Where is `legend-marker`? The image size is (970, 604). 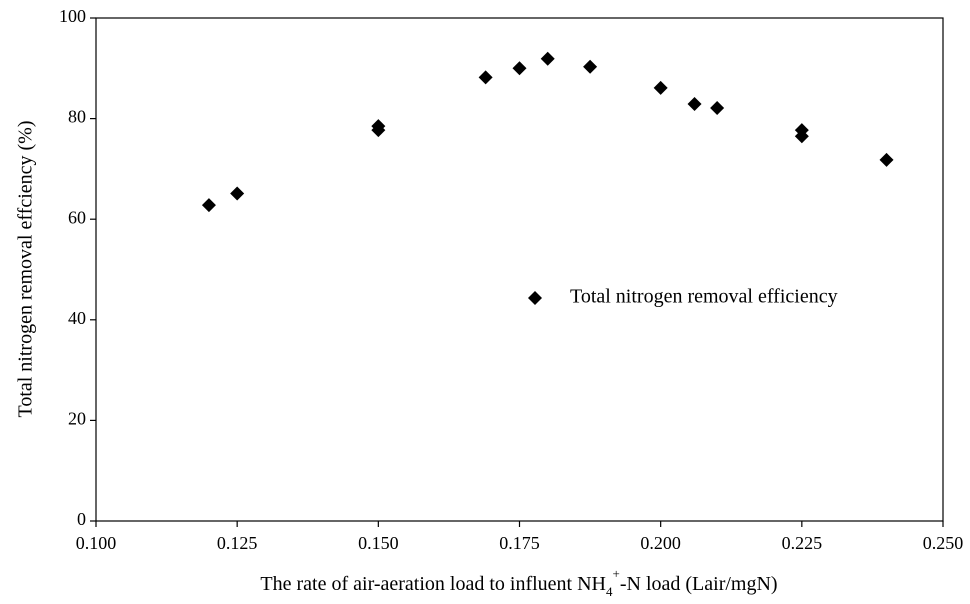 legend-marker is located at coordinates (535, 298).